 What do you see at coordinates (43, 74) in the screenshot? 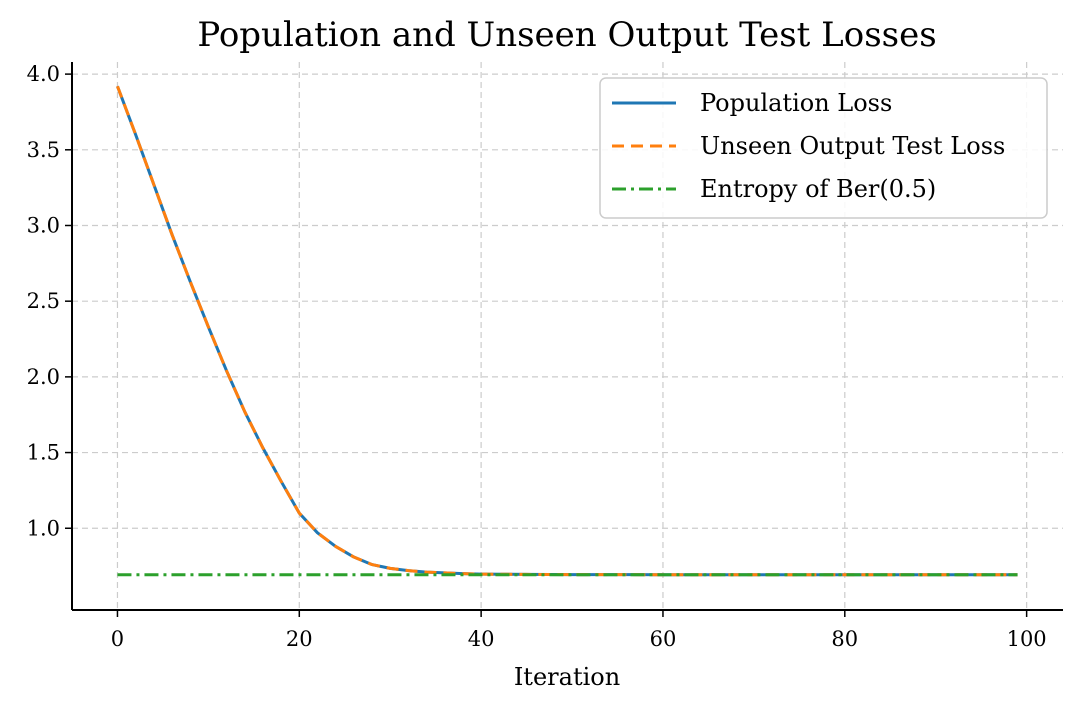
I see `y-tick-label: 4.0` at bounding box center [43, 74].